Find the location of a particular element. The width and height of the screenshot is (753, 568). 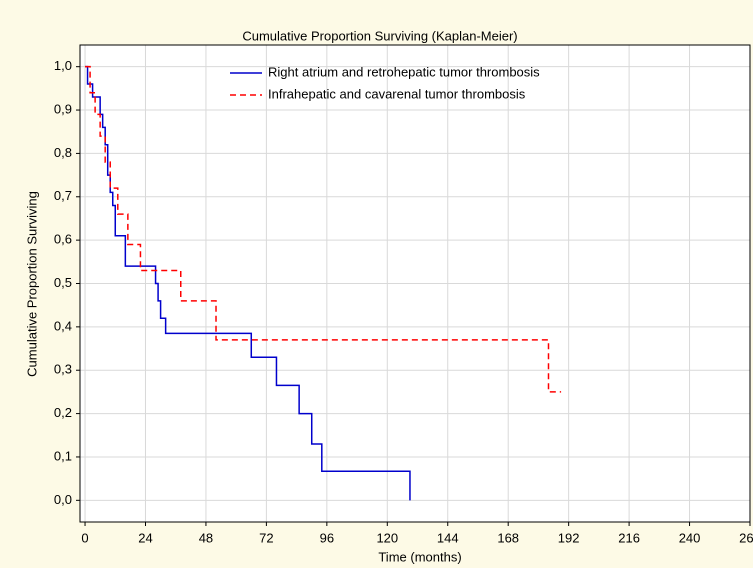

y-tick-label: 0,0 is located at coordinates (63, 499).